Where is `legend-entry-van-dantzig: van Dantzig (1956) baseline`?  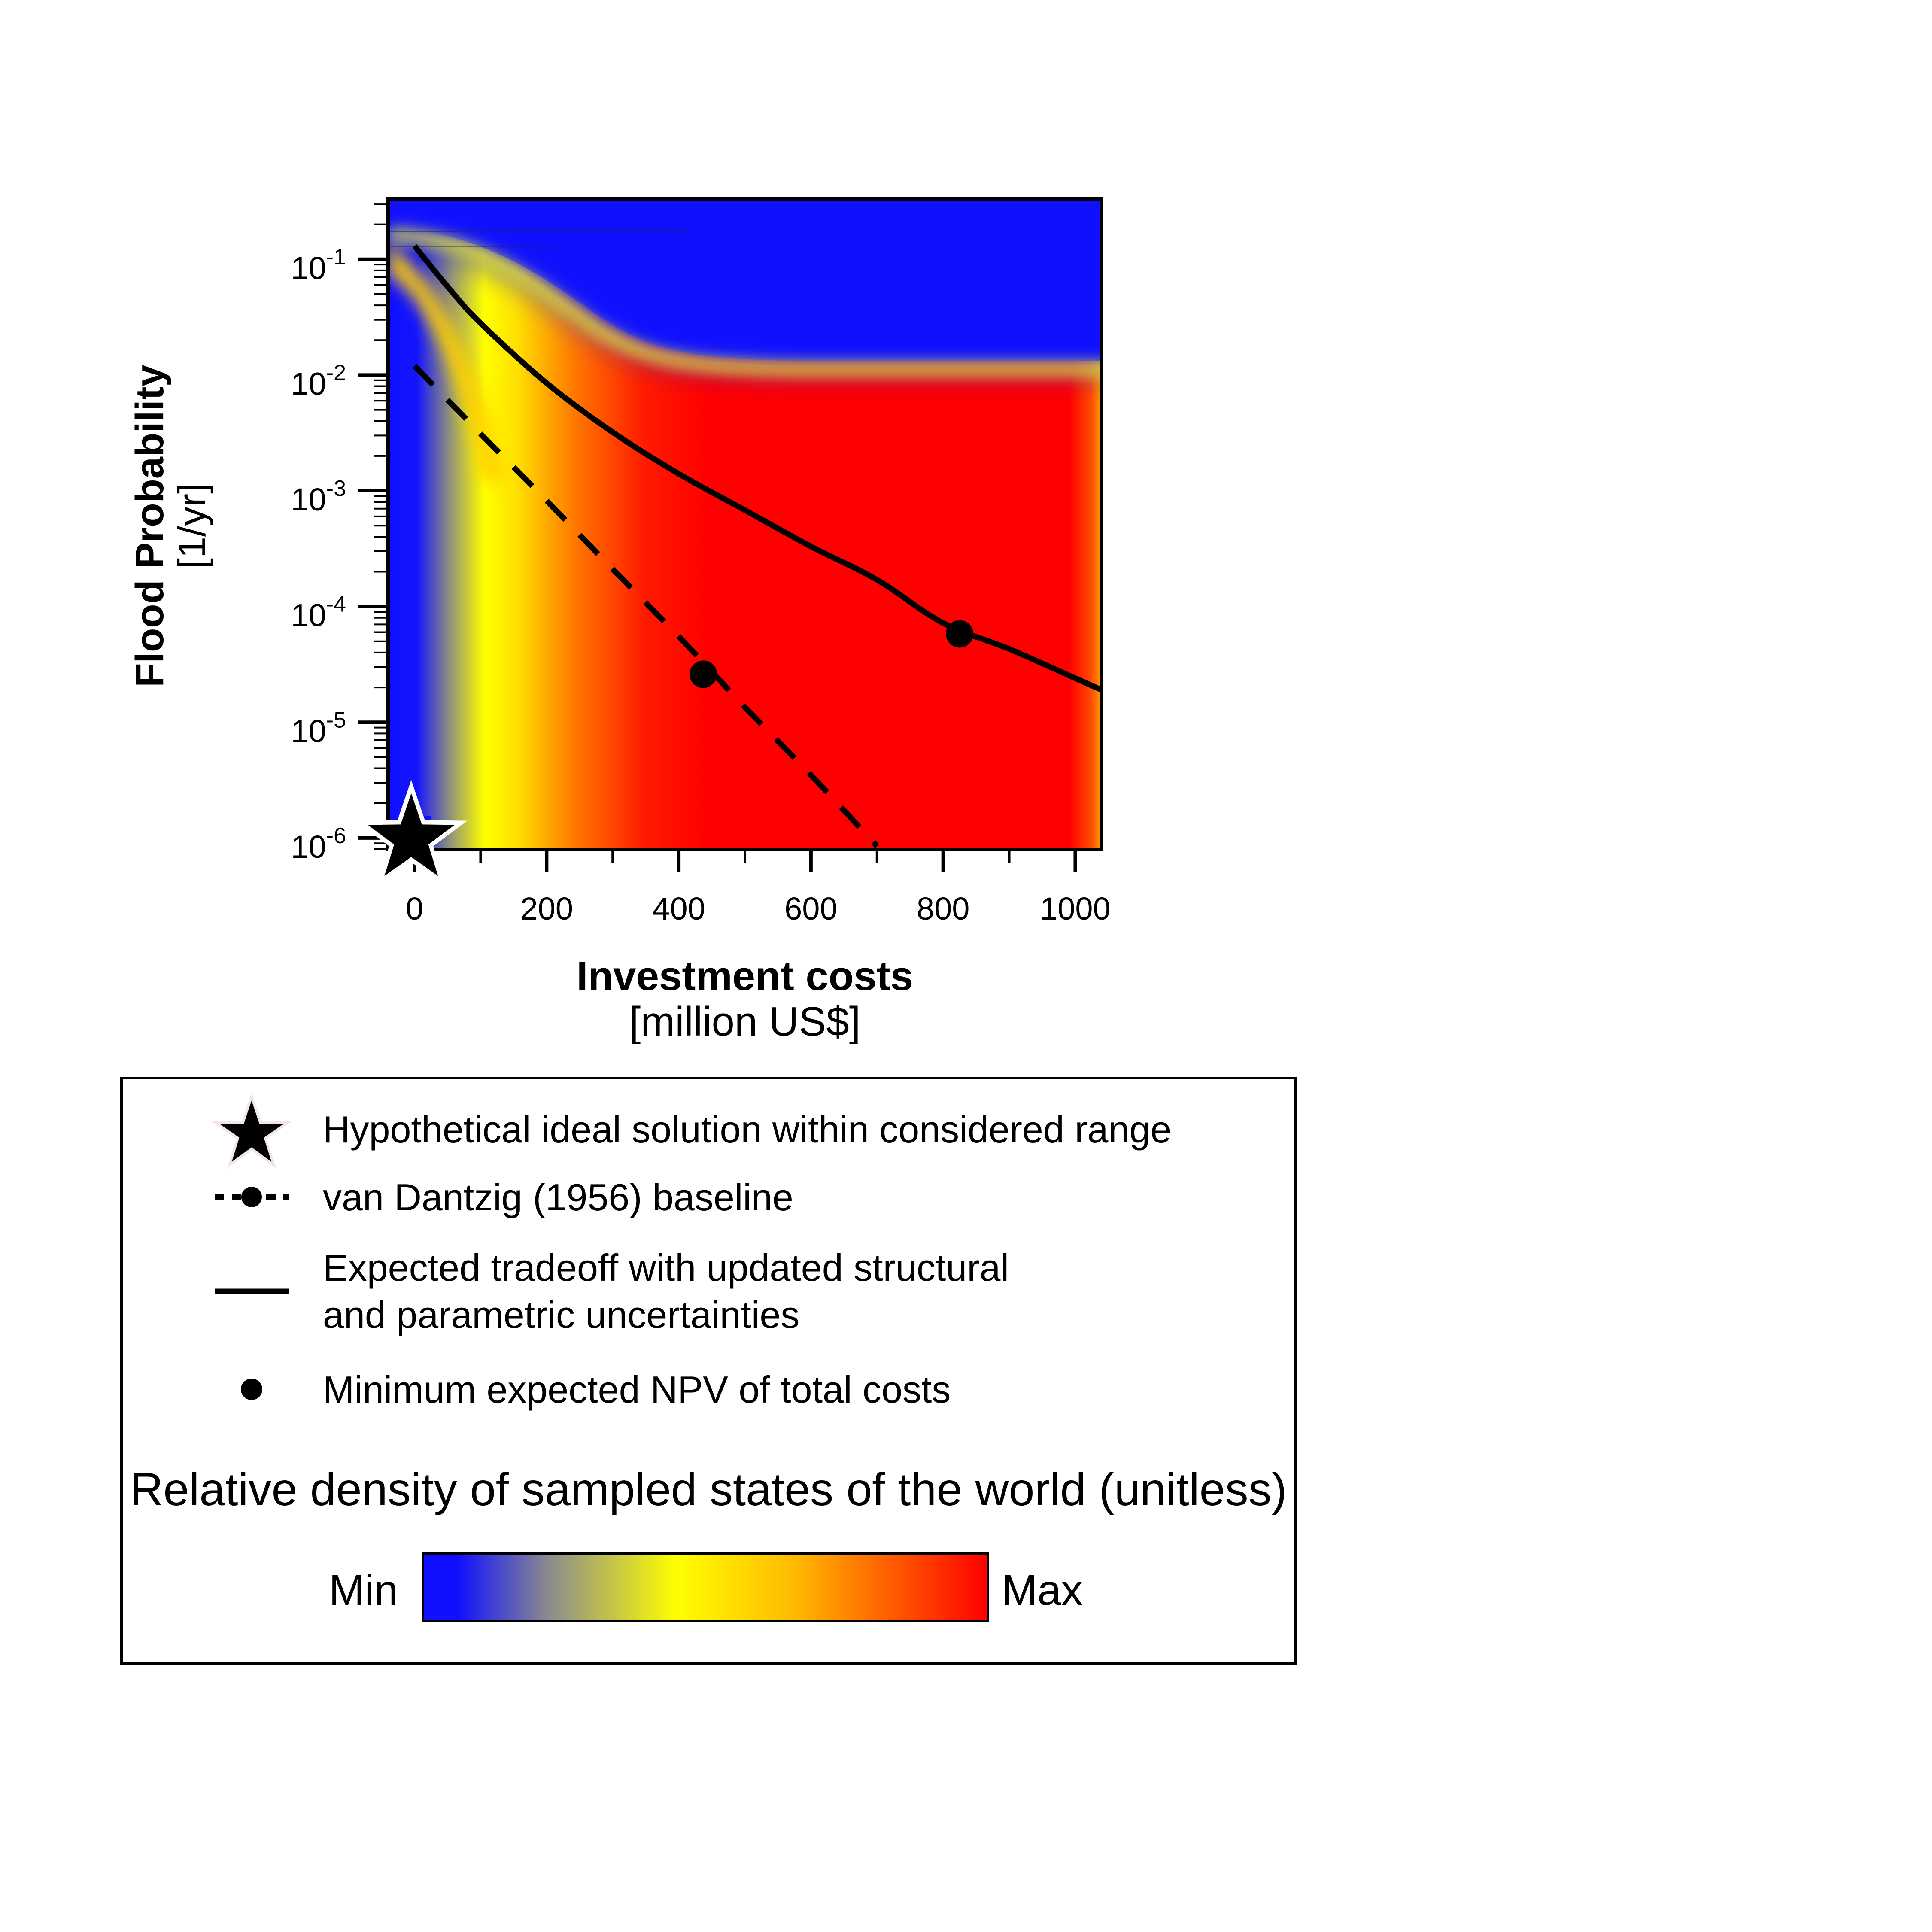 legend-entry-van-dantzig: van Dantzig (1956) baseline is located at coordinates (708, 1197).